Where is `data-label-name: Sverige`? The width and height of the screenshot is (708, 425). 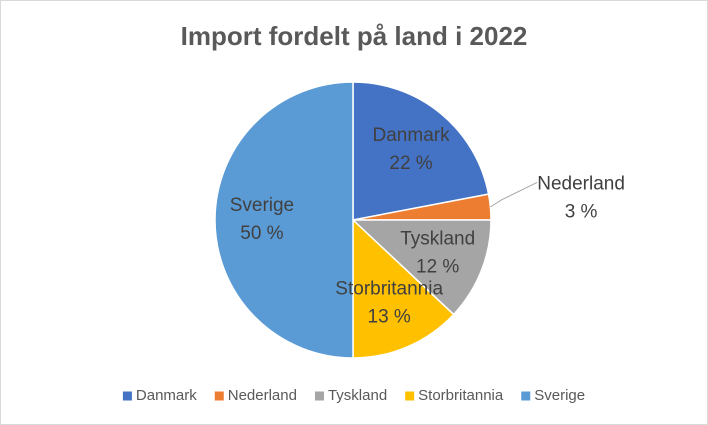
data-label-name: Sverige is located at coordinates (262, 205).